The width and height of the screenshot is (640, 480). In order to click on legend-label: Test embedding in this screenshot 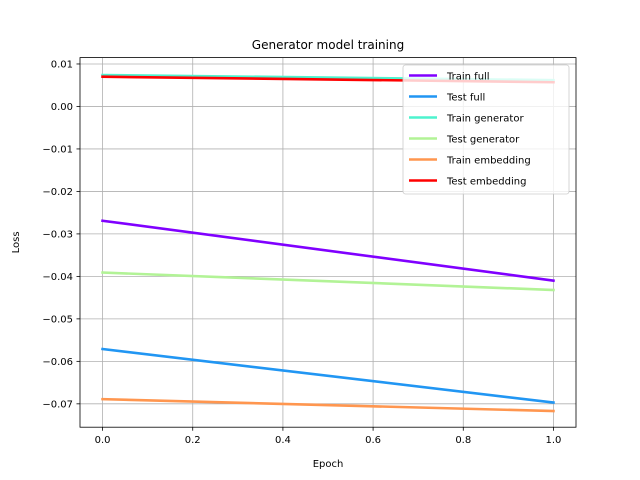, I will do `click(486, 181)`.